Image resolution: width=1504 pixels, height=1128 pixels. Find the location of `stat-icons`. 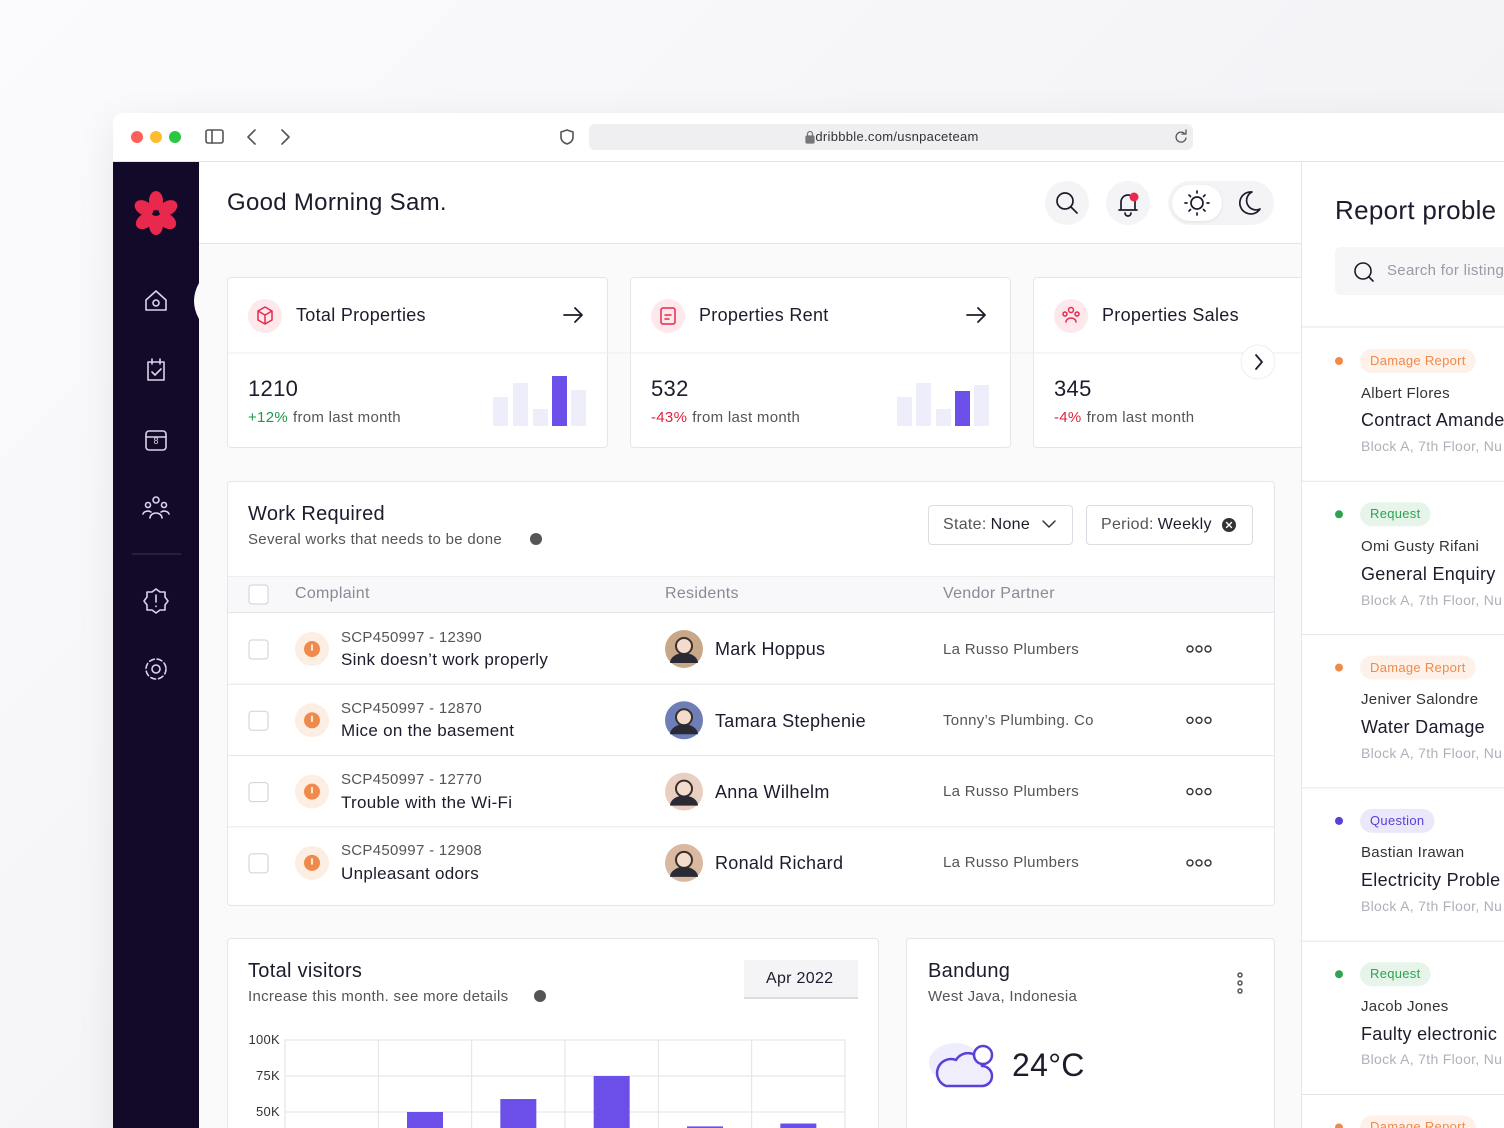

stat-icons is located at coordinates (668, 316).